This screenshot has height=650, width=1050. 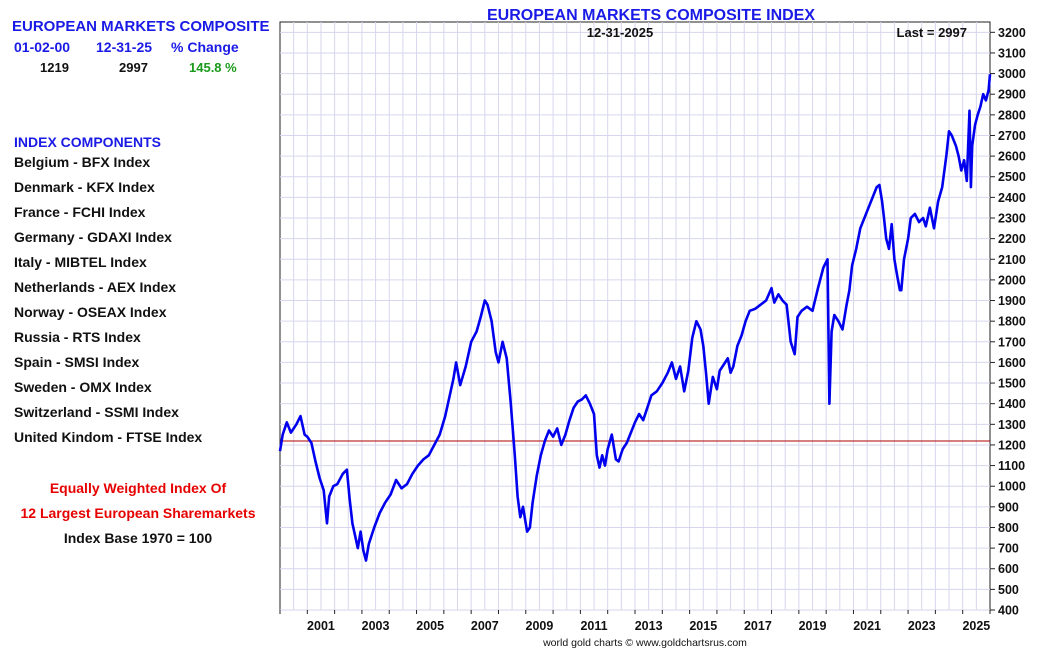 I want to click on y-tick-label: 1700, so click(x=1012, y=342).